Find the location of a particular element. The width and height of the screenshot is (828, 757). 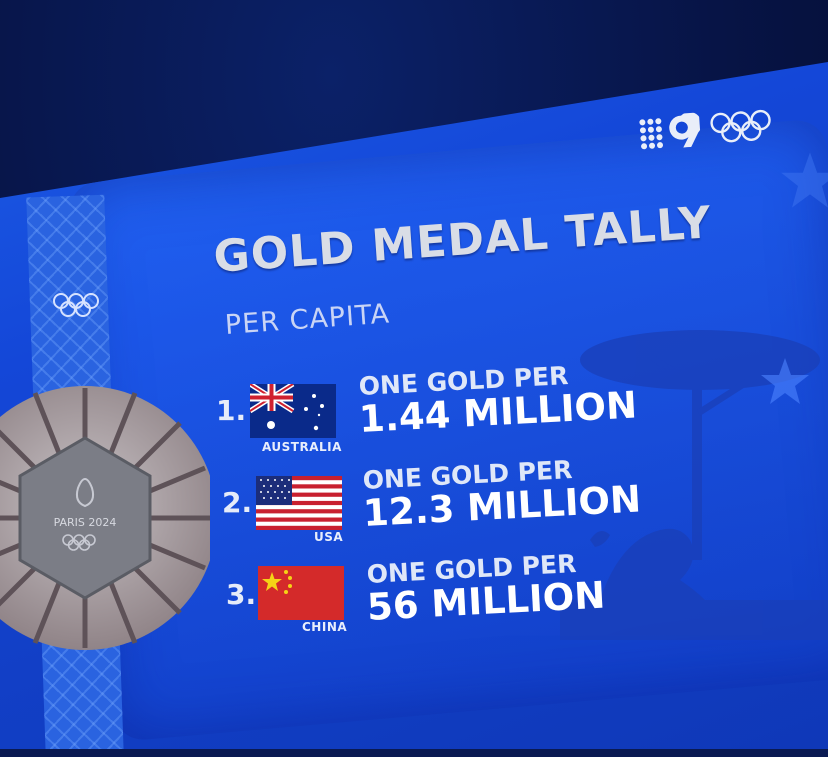

country-label: USA is located at coordinates (329, 537).